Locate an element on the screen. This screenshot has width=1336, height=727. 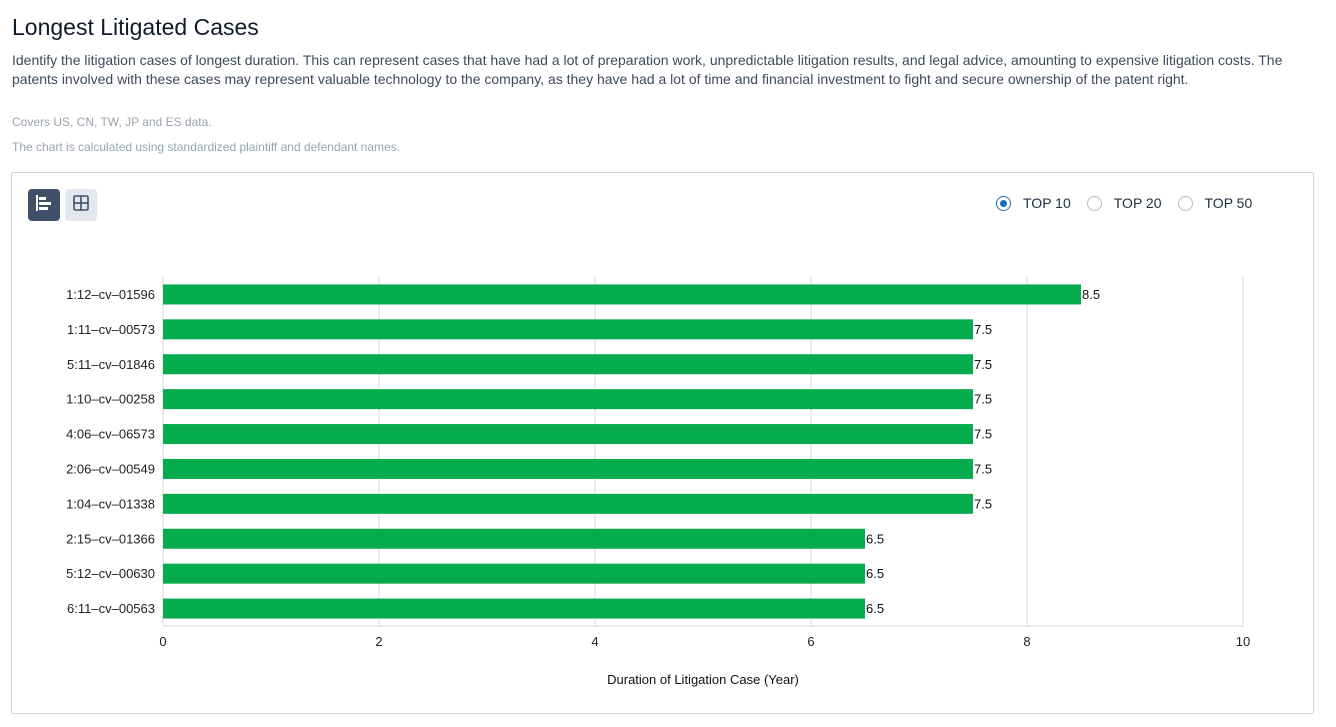
x-tick-label: 6 is located at coordinates (810, 641).